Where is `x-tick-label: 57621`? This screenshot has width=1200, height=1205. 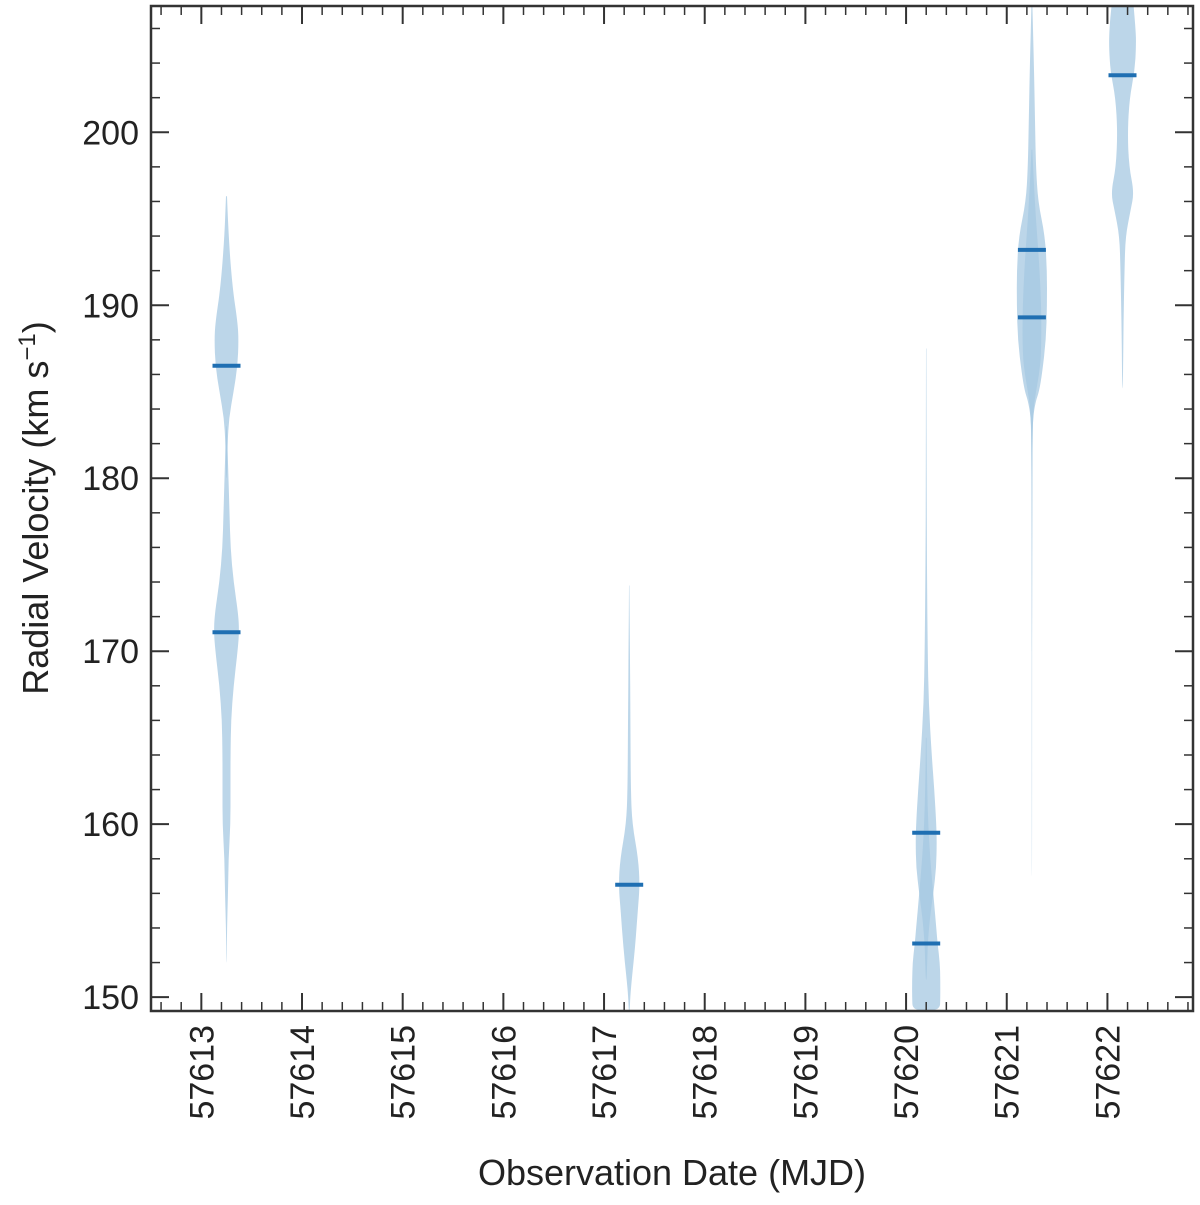 x-tick-label: 57621 is located at coordinates (1008, 1072).